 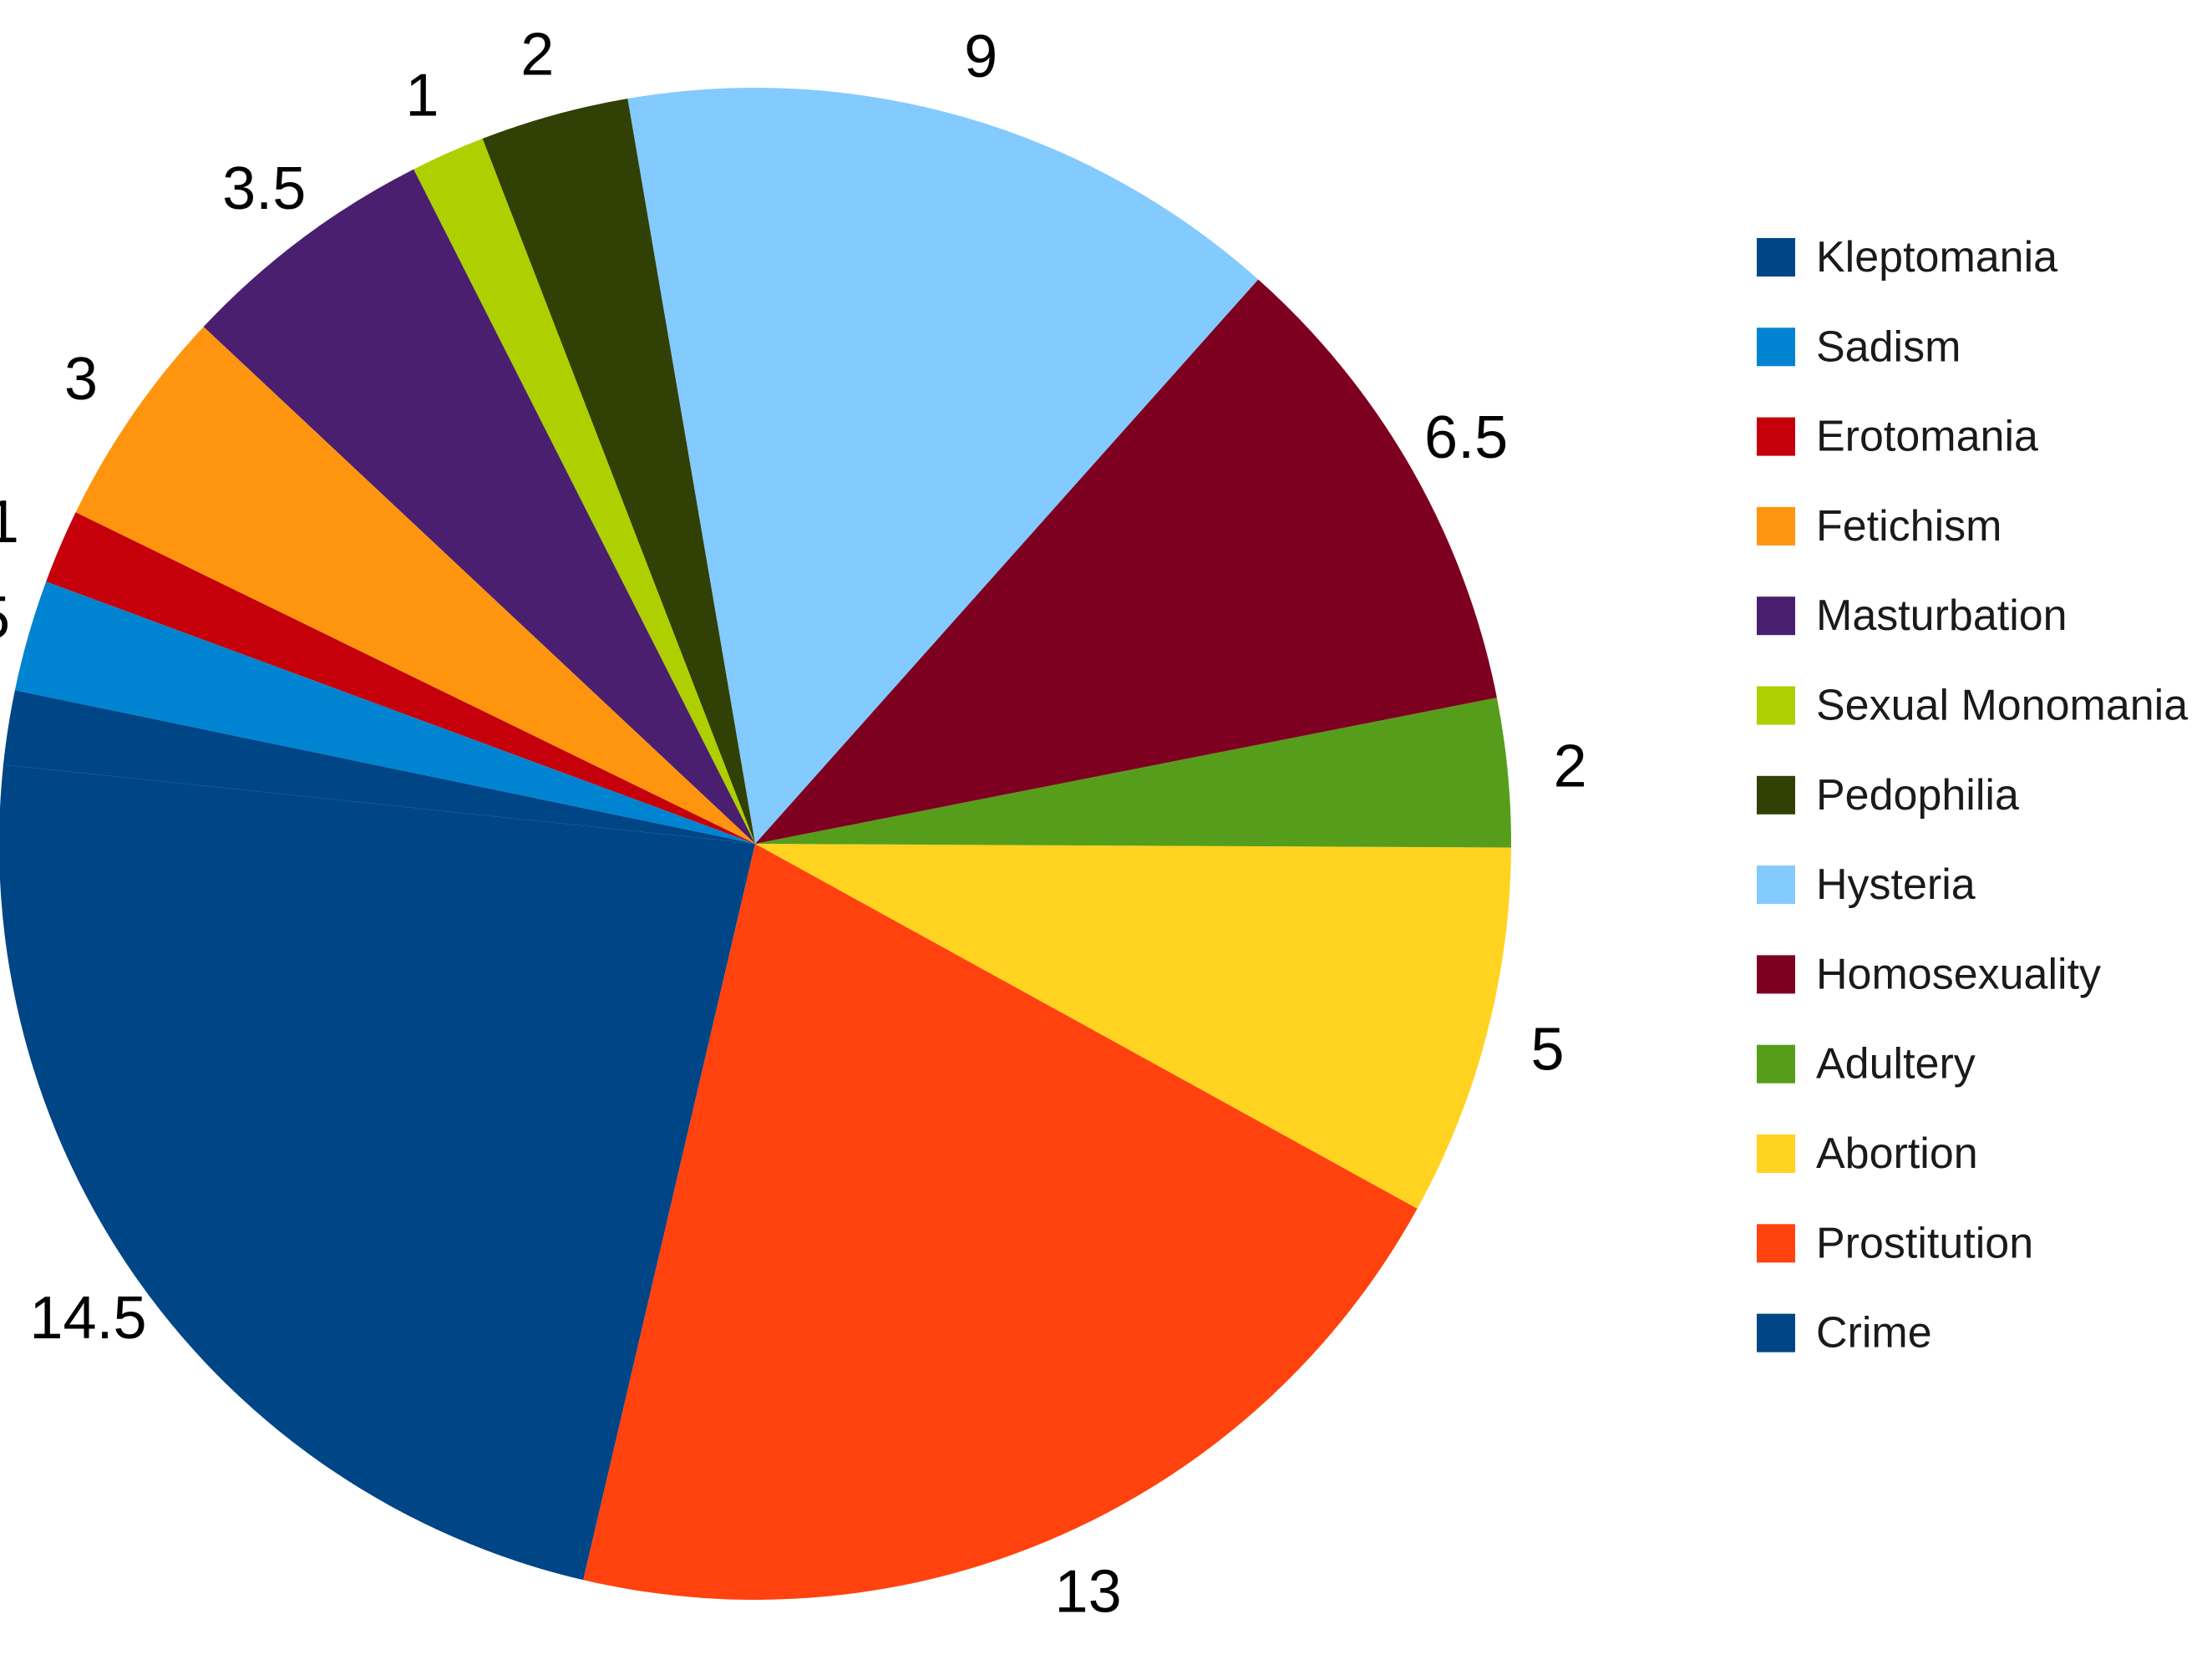 I want to click on legend-label-homosexuality: Homosexuality, so click(x=1958, y=974).